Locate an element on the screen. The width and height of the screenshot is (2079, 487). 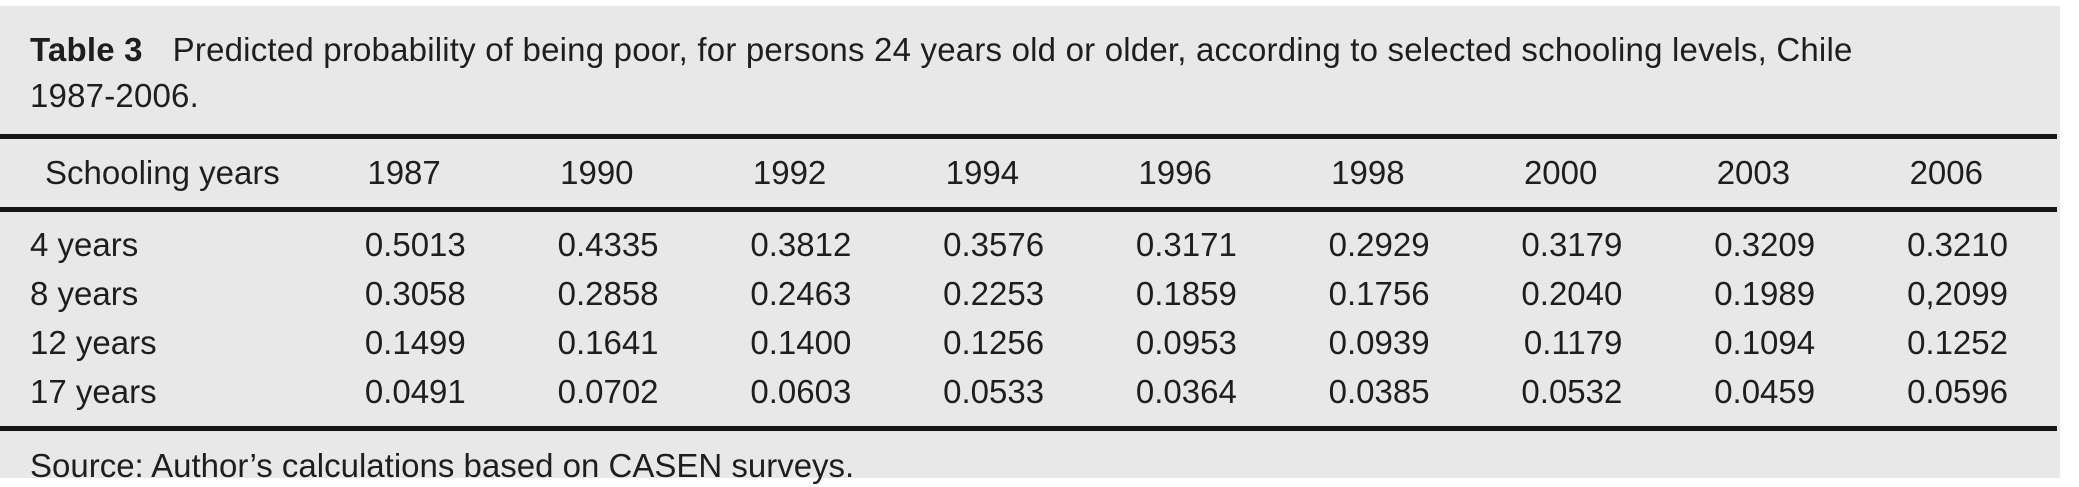
cell-value: 0.0491 is located at coordinates (415, 391).